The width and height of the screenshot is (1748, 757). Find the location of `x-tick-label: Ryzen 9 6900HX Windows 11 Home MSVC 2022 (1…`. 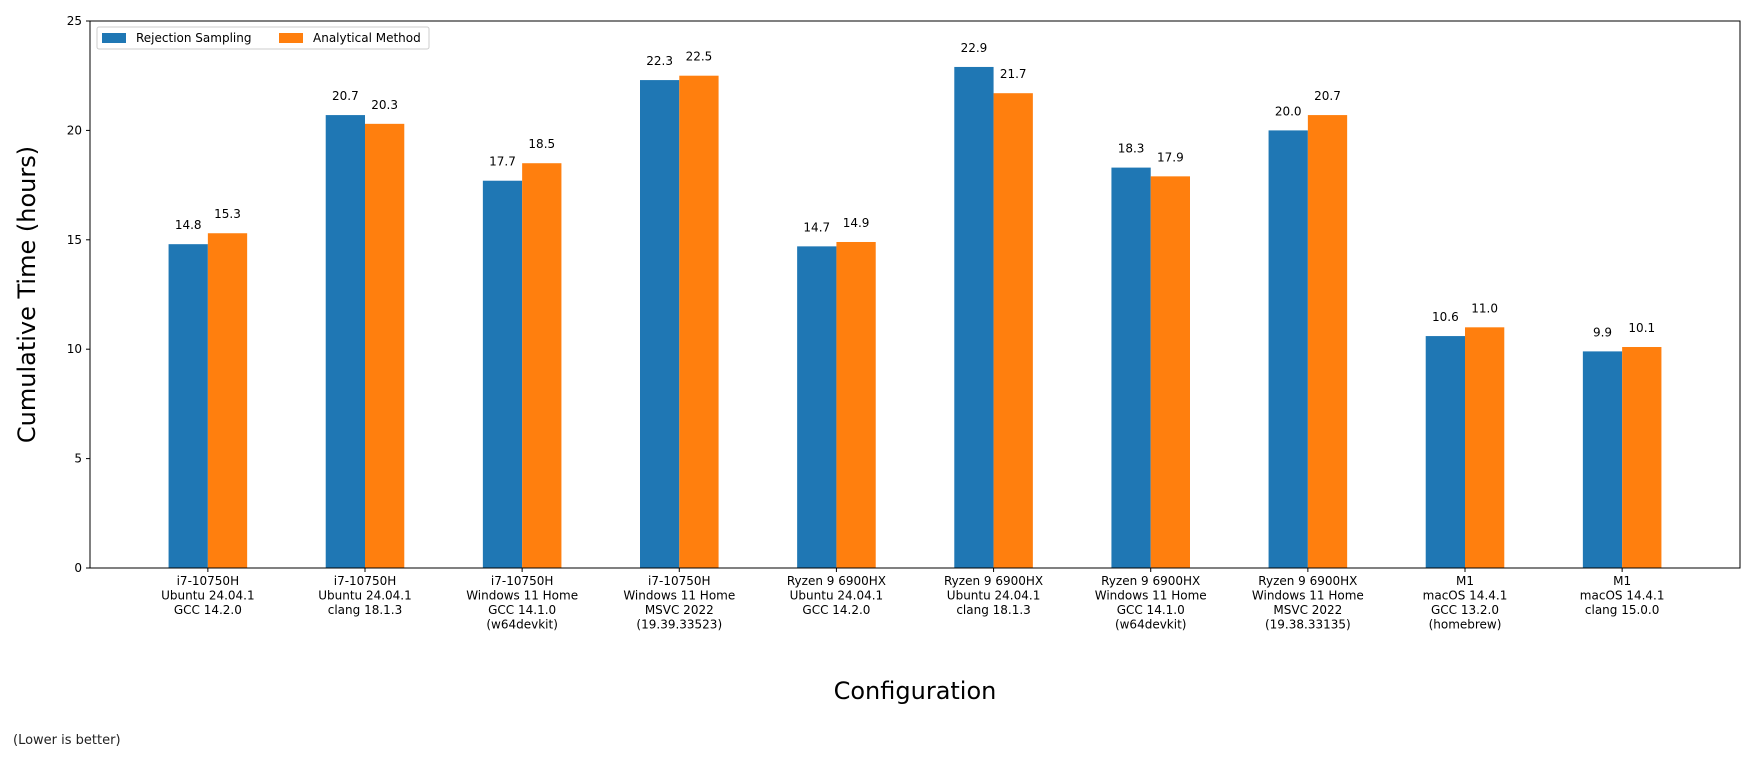

x-tick-label: Ryzen 9 6900HX Windows 11 Home MSVC 2022 (1… is located at coordinates (1308, 603).